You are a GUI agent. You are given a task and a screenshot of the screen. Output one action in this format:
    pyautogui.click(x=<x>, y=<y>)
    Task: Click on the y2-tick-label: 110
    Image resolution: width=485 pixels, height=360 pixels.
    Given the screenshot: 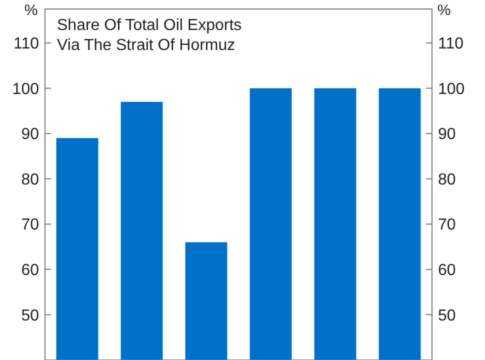 What is the action you would take?
    pyautogui.click(x=451, y=44)
    